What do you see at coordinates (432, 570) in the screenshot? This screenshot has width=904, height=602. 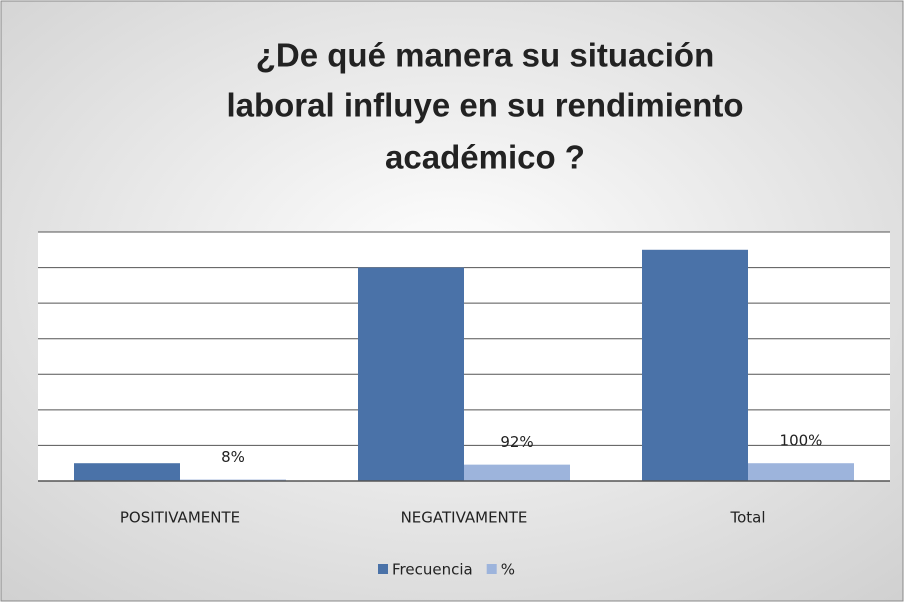 I see `legend-label: Frecuencia` at bounding box center [432, 570].